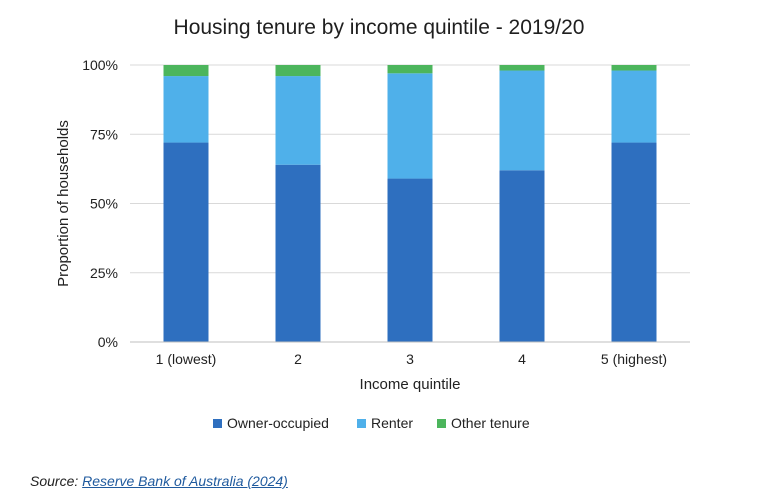 Image resolution: width=758 pixels, height=500 pixels. I want to click on y-axis-ticks: 0% 25% 50% 75% 100%, so click(100, 203).